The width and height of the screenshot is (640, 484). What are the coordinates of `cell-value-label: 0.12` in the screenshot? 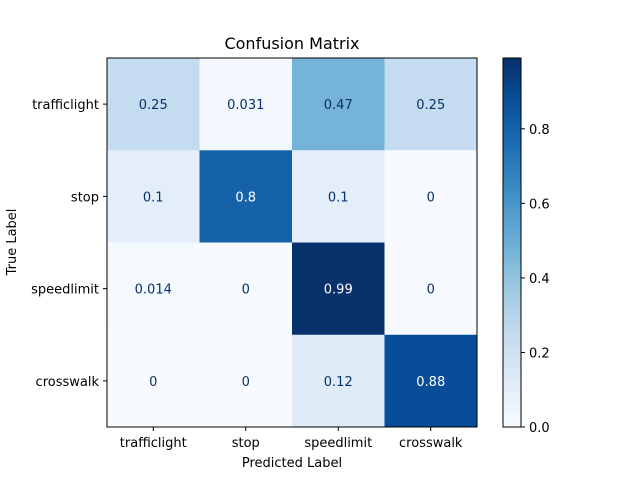 It's located at (338, 382).